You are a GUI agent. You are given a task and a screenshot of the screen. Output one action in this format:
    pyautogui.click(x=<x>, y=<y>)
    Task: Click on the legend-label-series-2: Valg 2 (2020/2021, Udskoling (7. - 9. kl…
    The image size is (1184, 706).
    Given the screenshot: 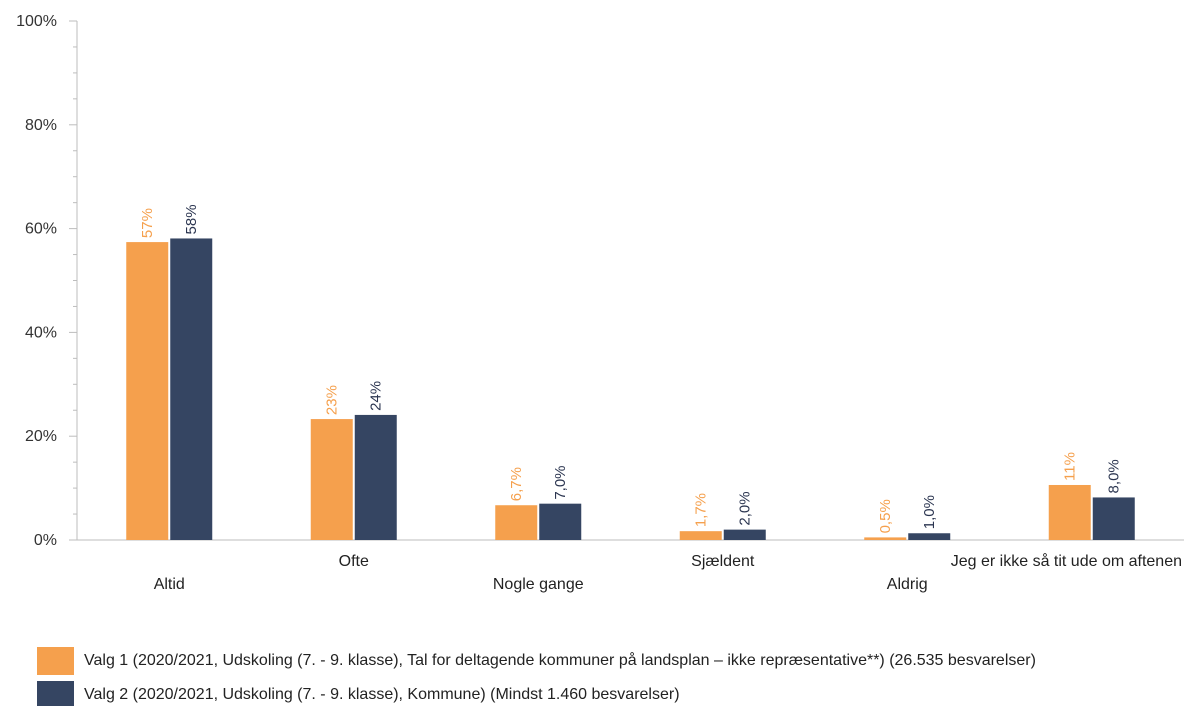 What is the action you would take?
    pyautogui.click(x=382, y=694)
    